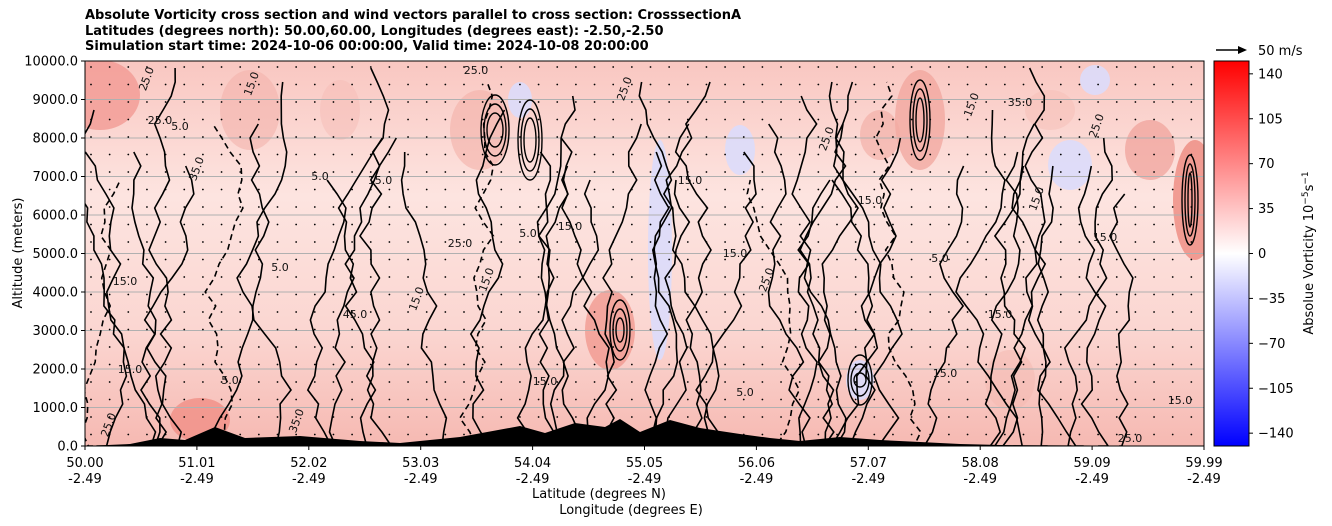 The width and height of the screenshot is (1332, 526). Describe the element at coordinates (309, 479) in the screenshot. I see `x-tick-label-lon: -2.49` at that location.